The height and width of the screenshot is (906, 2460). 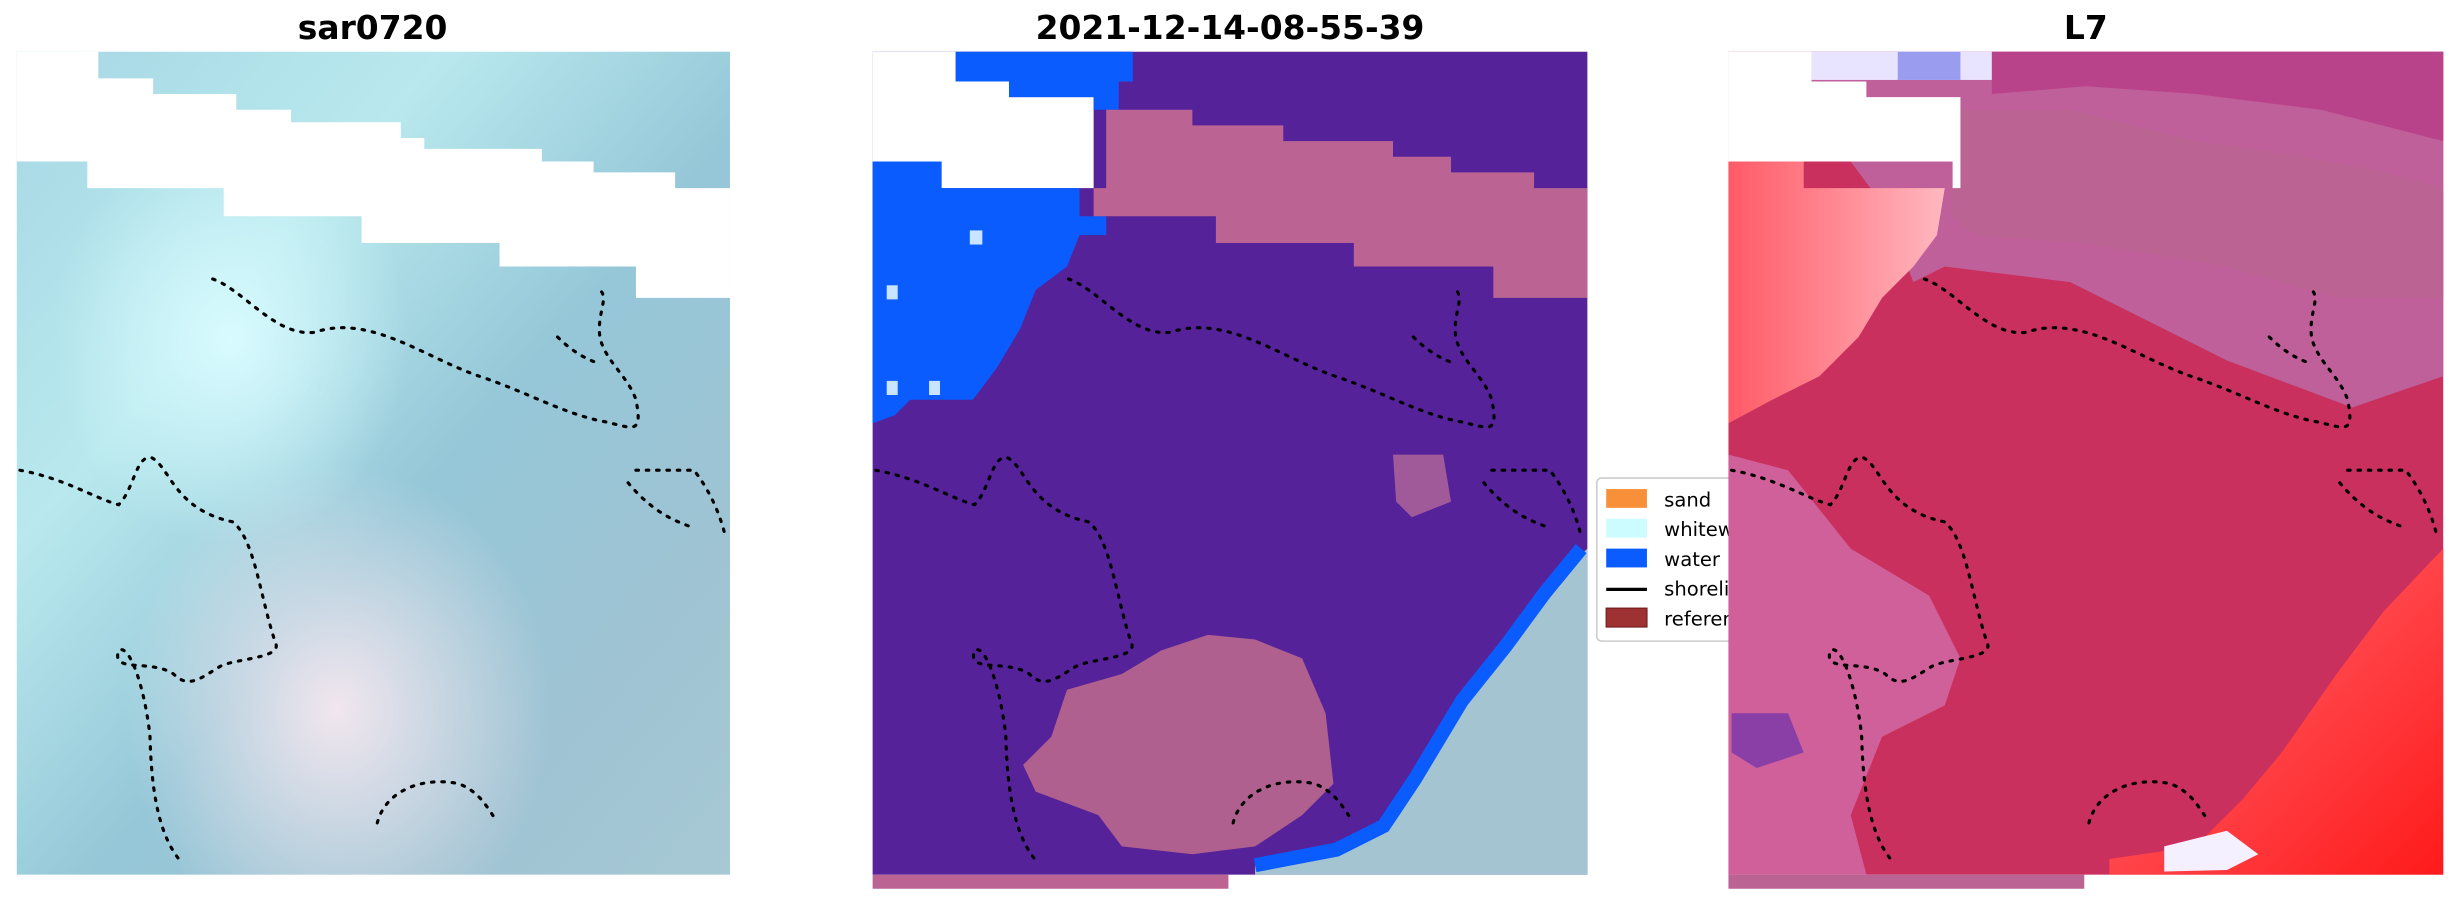 I want to click on panel-title-l7: L7, so click(x=2086, y=27).